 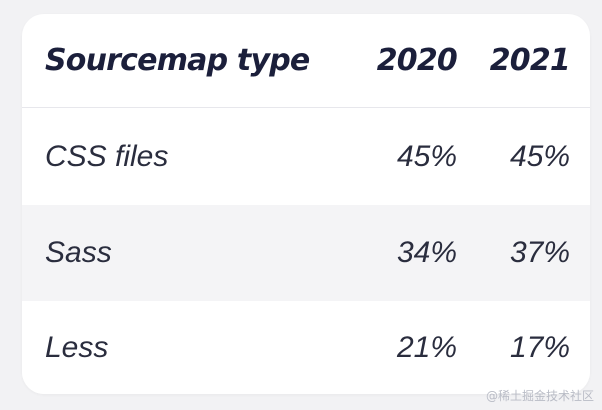 I want to click on row-2020-value: 45%, so click(x=426, y=156).